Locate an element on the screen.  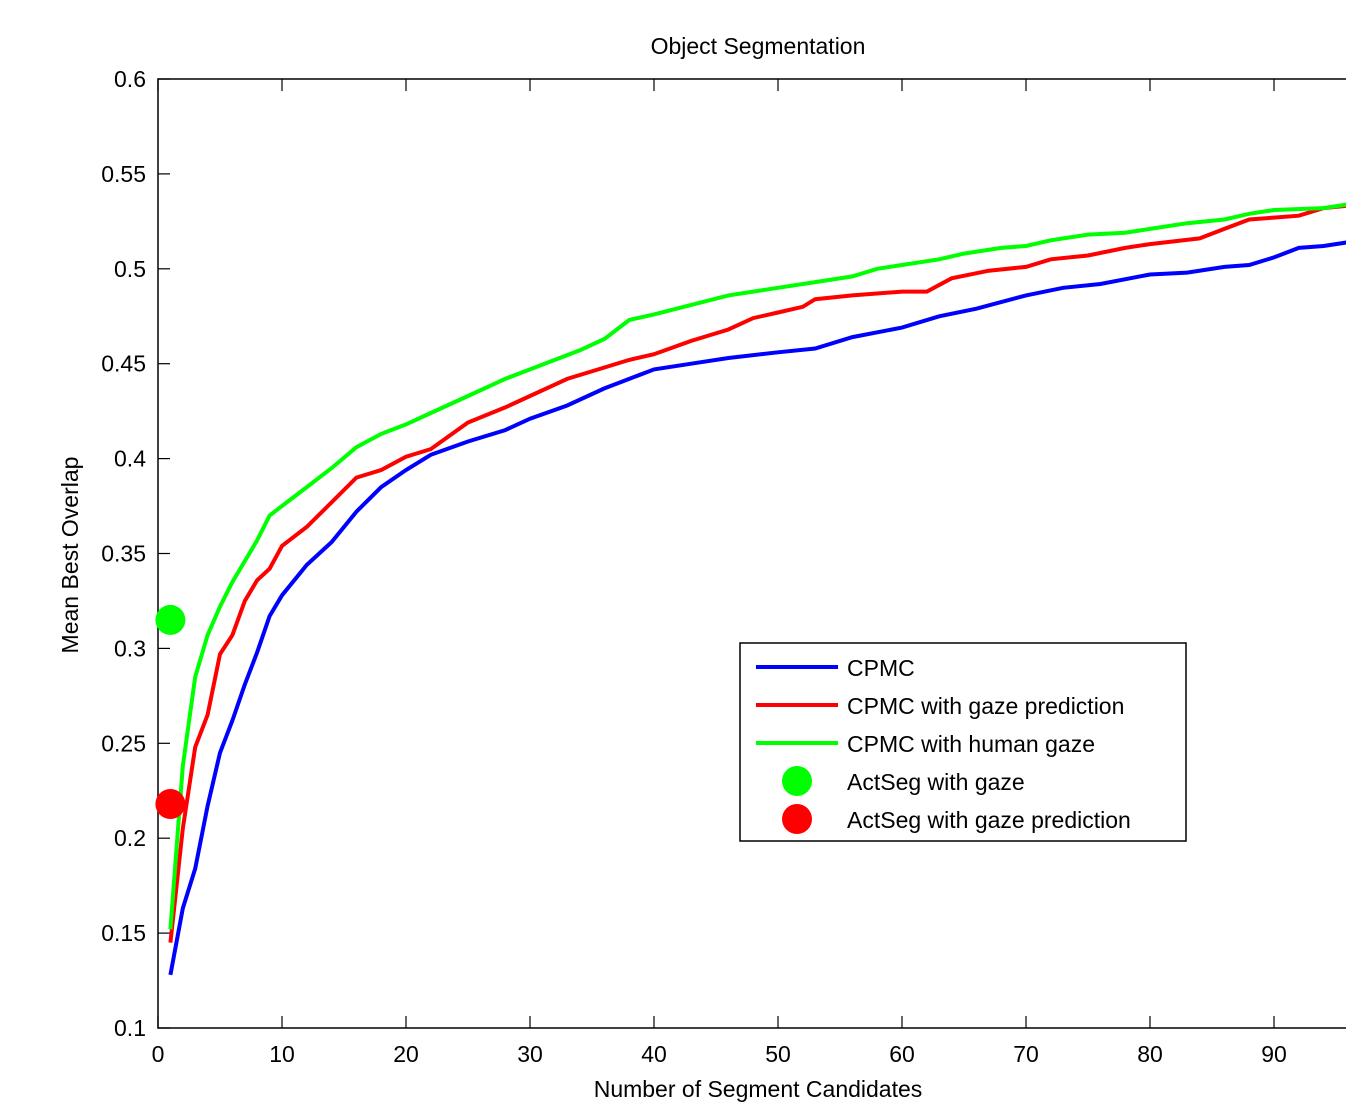
y-tick-label: 0.5 is located at coordinates (130, 269).